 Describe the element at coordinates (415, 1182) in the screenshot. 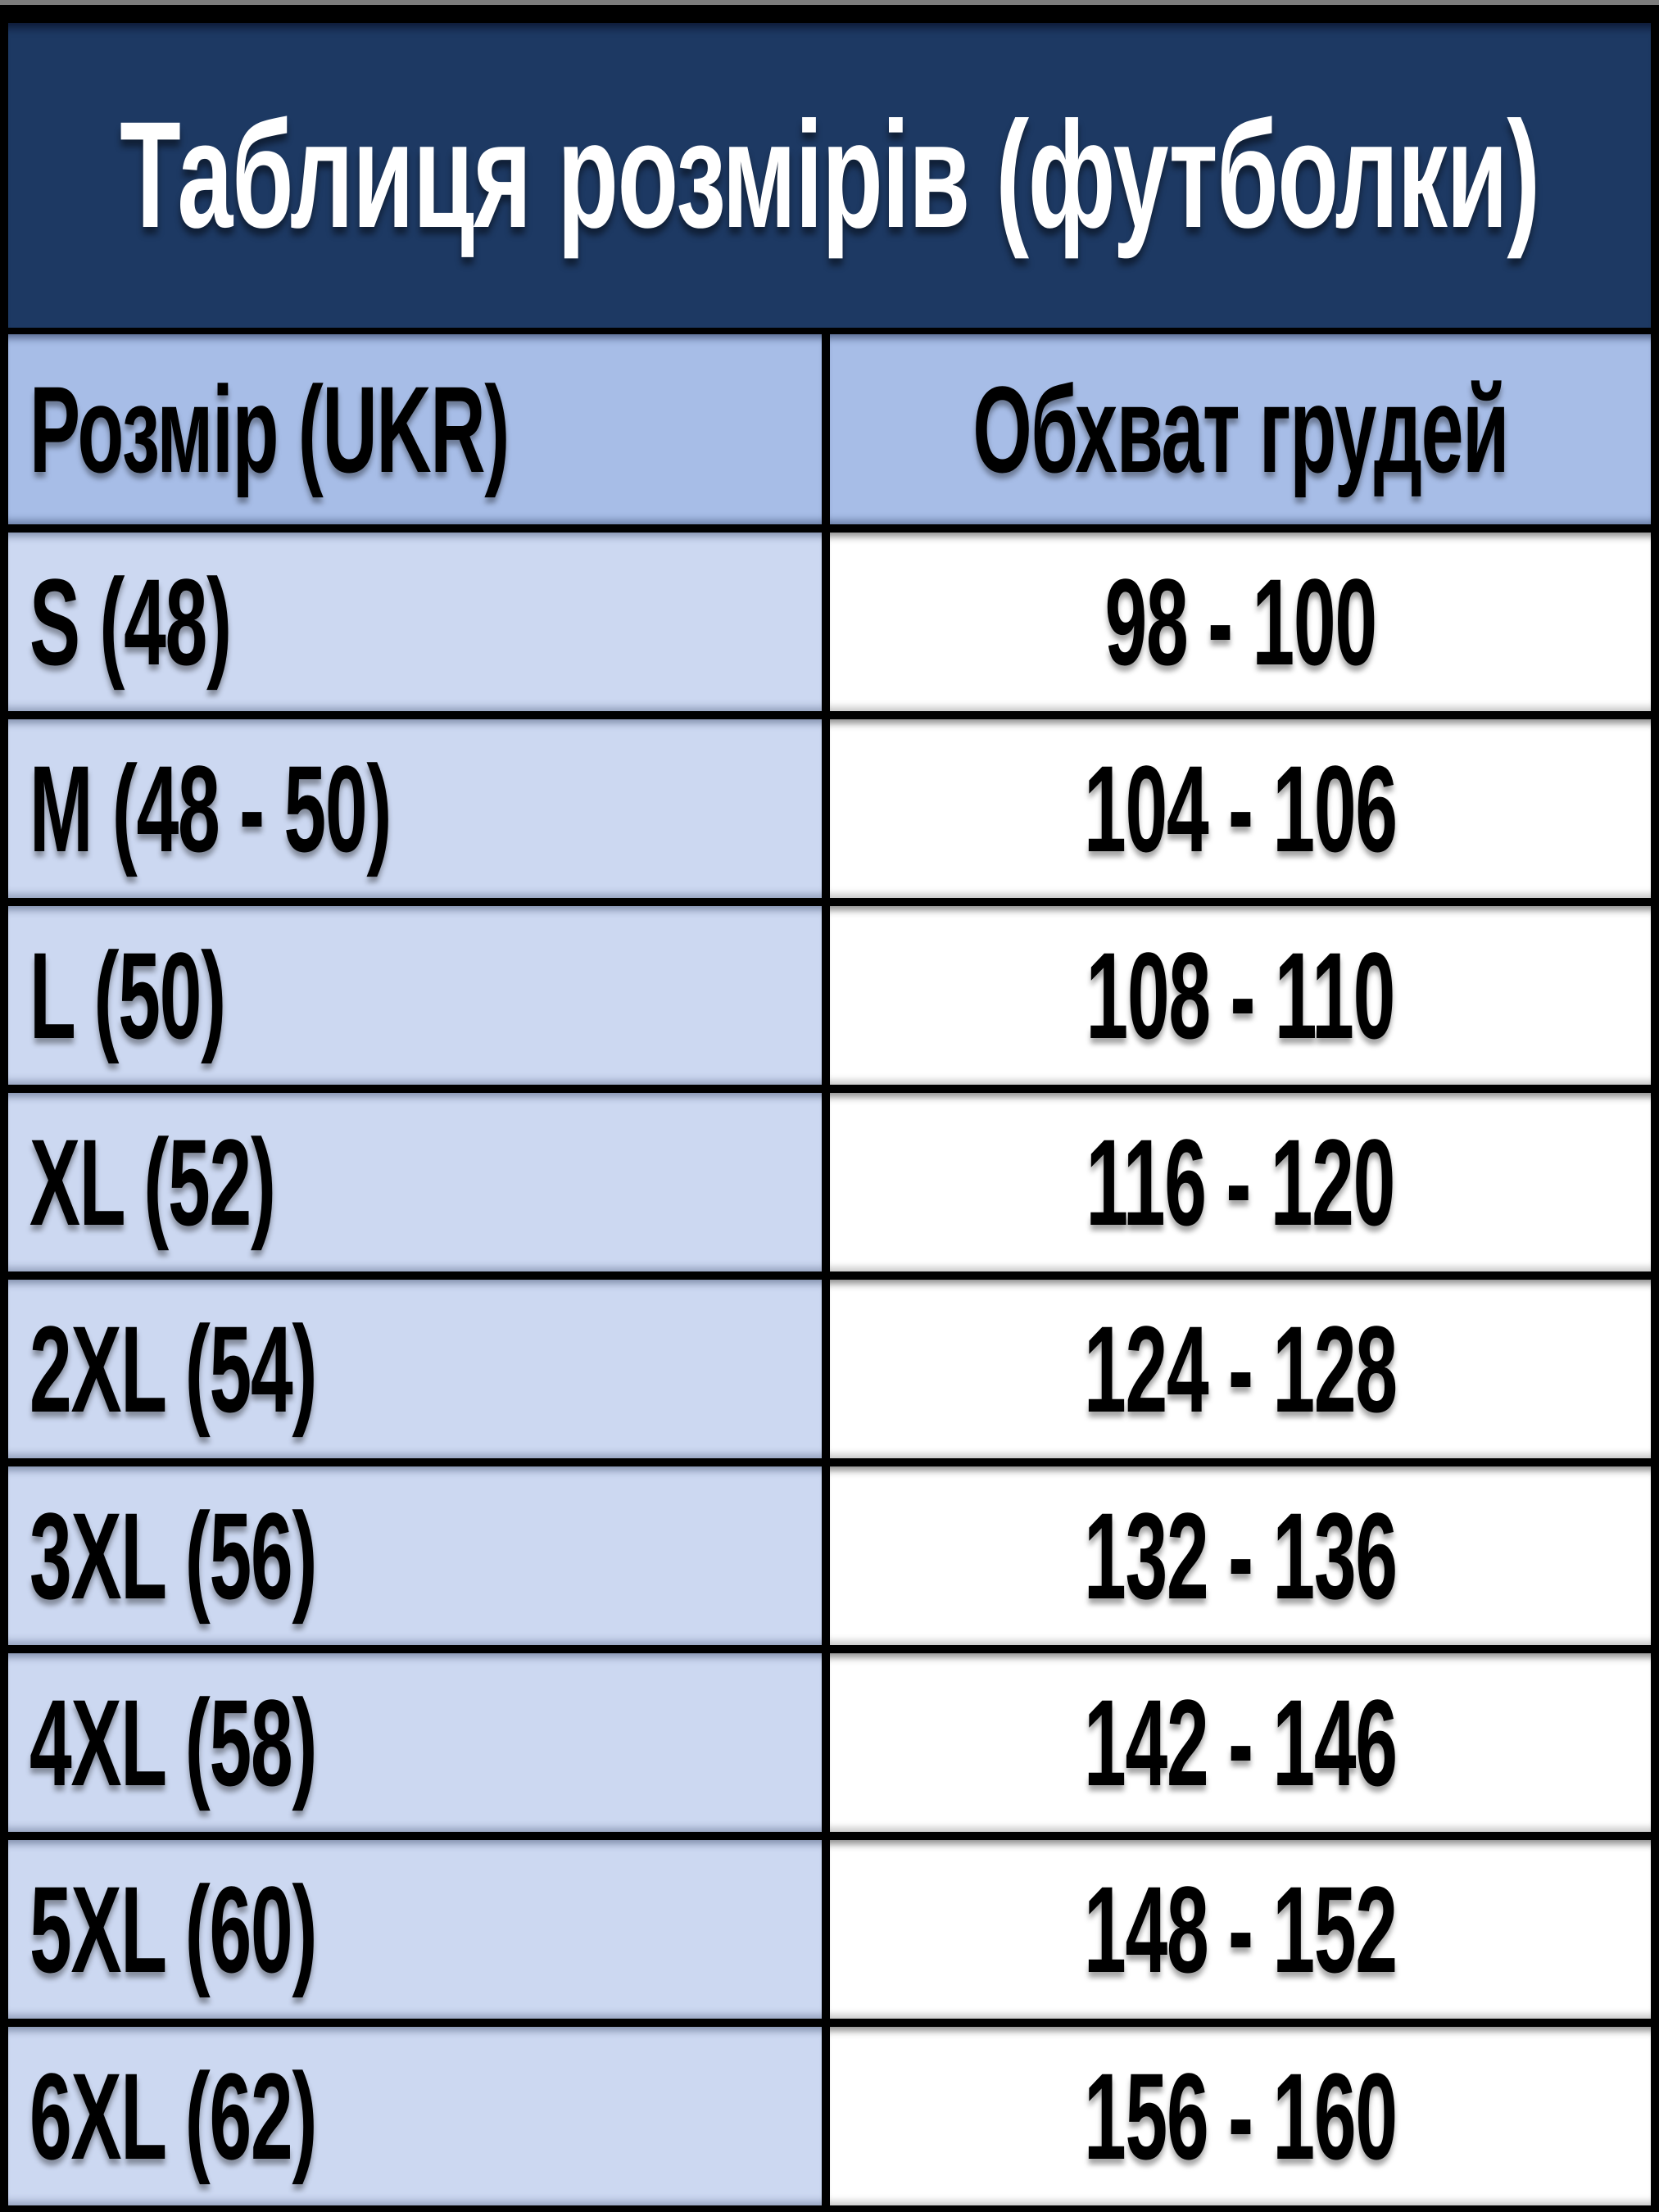

I see `size-cell: XL (52)` at that location.